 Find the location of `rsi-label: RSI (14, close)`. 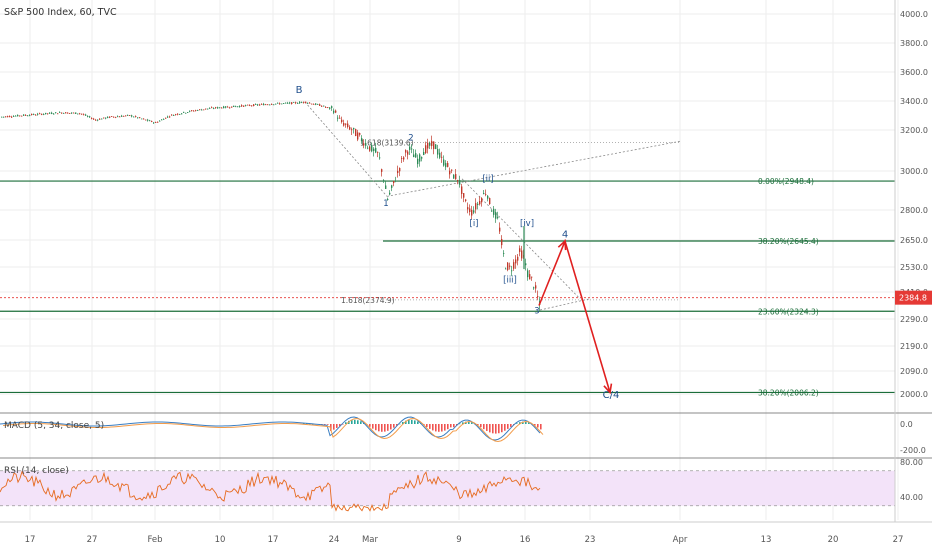

rsi-label: RSI (14, close) is located at coordinates (36, 471).